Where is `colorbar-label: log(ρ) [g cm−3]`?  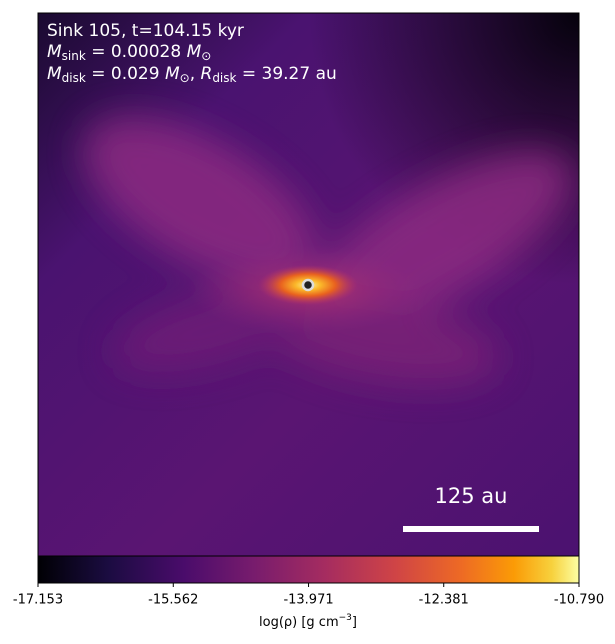
colorbar-label: log(ρ) [g cm−3] is located at coordinates (308, 621).